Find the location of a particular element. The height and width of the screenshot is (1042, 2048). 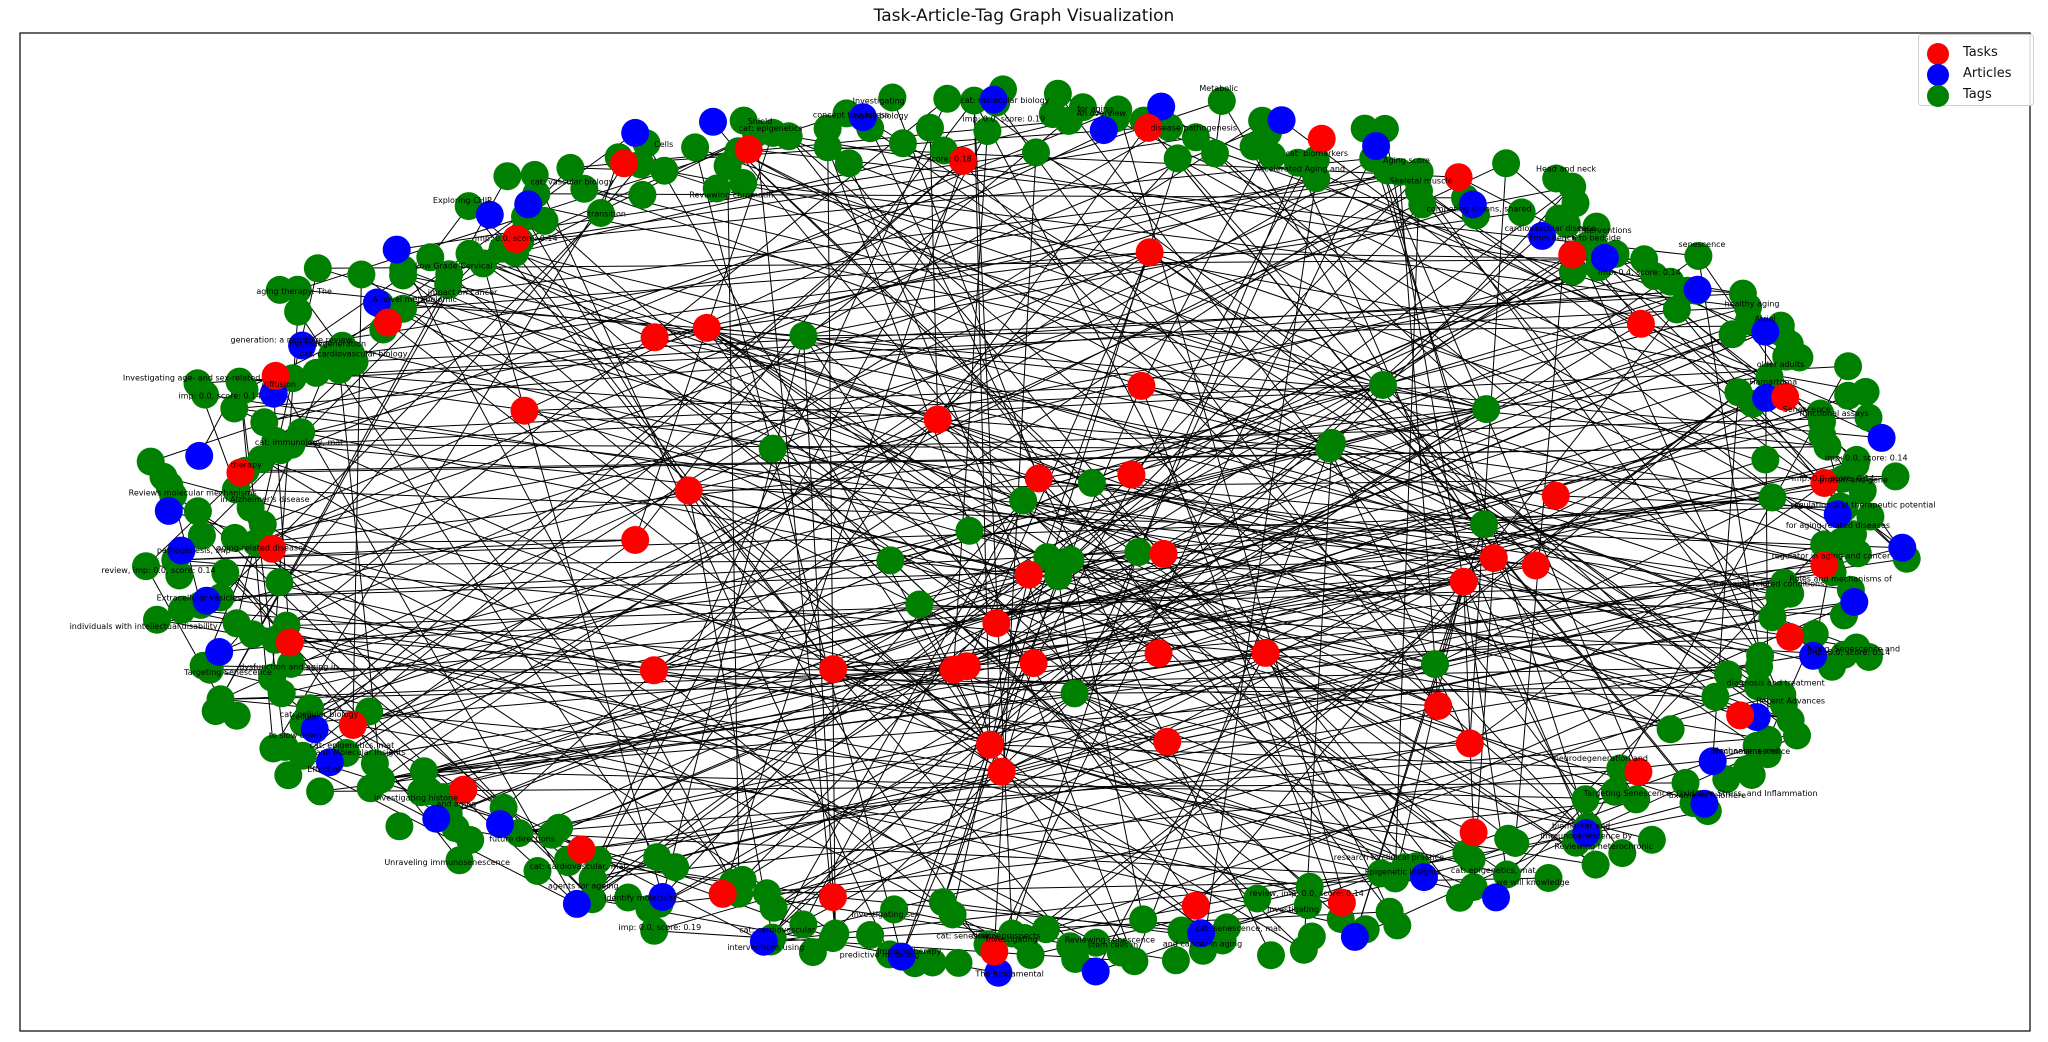

node-label: pathogenesis, imp is located at coordinates (194, 550).